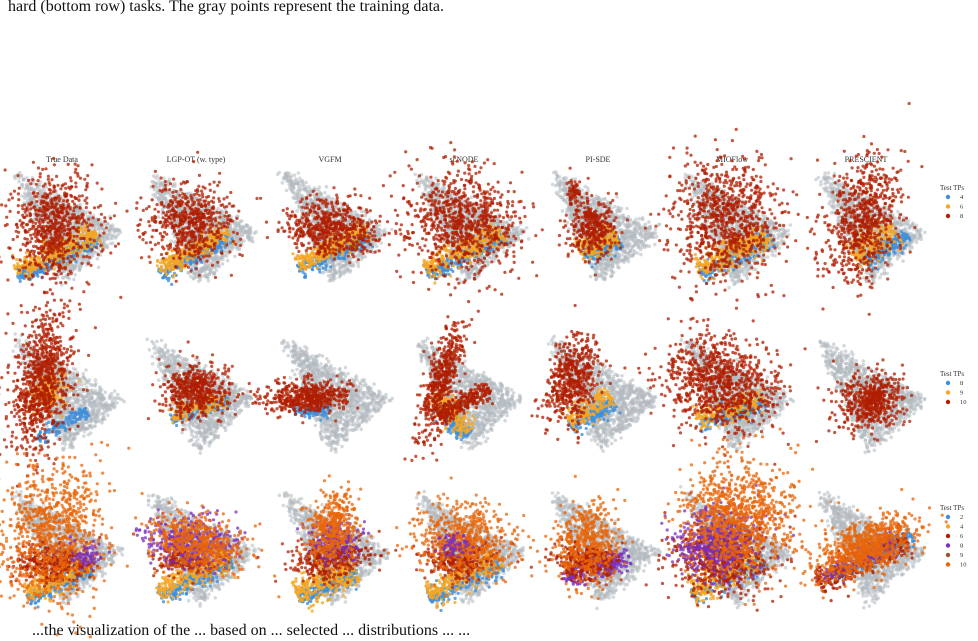  What do you see at coordinates (953, 536) in the screenshot?
I see `legend: Test TPs 2 4 6 8 9 10` at bounding box center [953, 536].